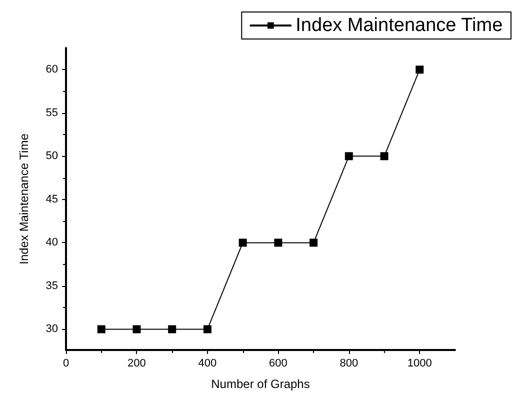 The height and width of the screenshot is (414, 523). Describe the element at coordinates (52, 156) in the screenshot. I see `y-tick-label: 50` at that location.